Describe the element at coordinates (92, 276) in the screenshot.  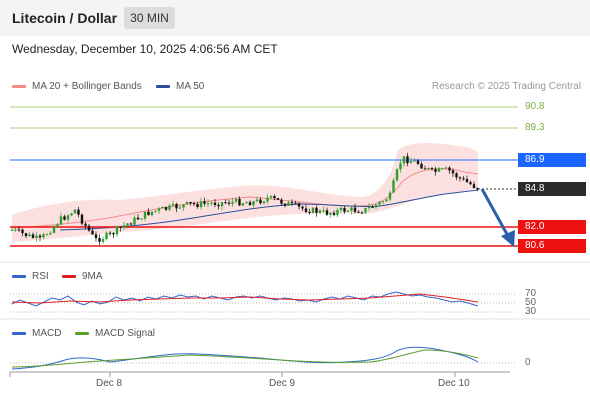
I see `legend-rsi-ma-label: 9MA` at that location.